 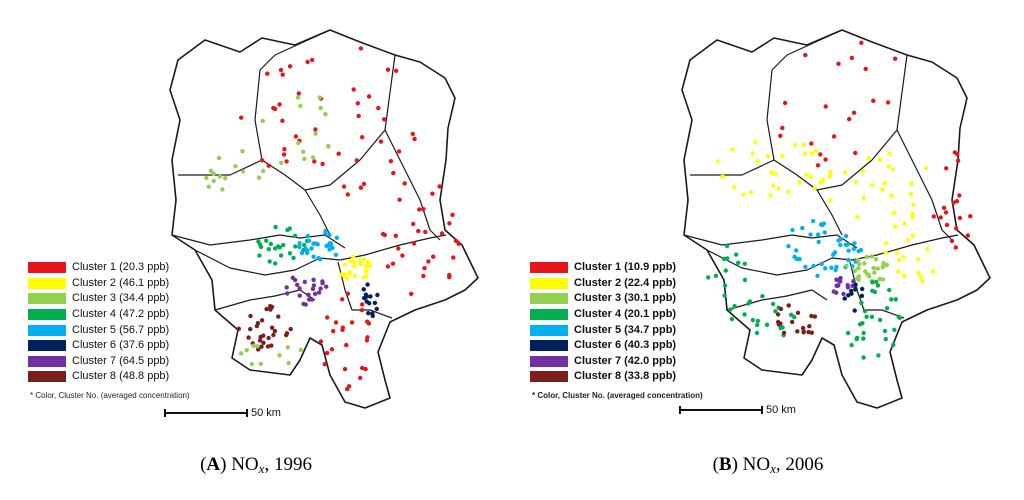 I want to click on legend-item: Cluster 4 (47.2 ppb), so click(x=109, y=315).